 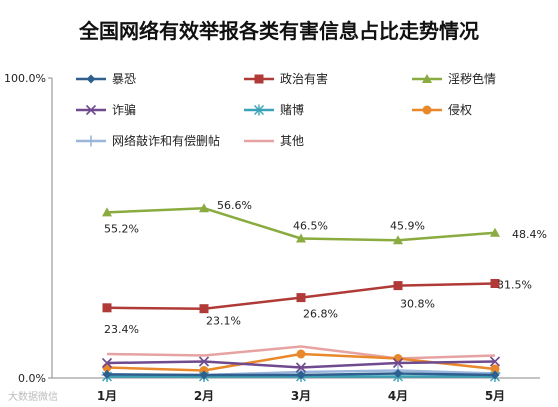 I want to click on y-tick-label: 100.0%, so click(x=25, y=78).